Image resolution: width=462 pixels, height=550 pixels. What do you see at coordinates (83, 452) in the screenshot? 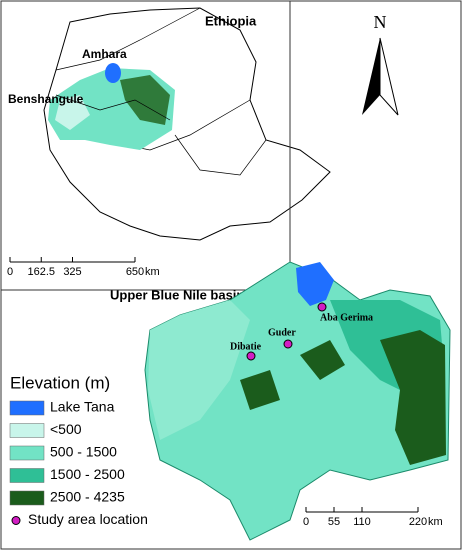
I see `legend-label: 500 - 1500` at bounding box center [83, 452].